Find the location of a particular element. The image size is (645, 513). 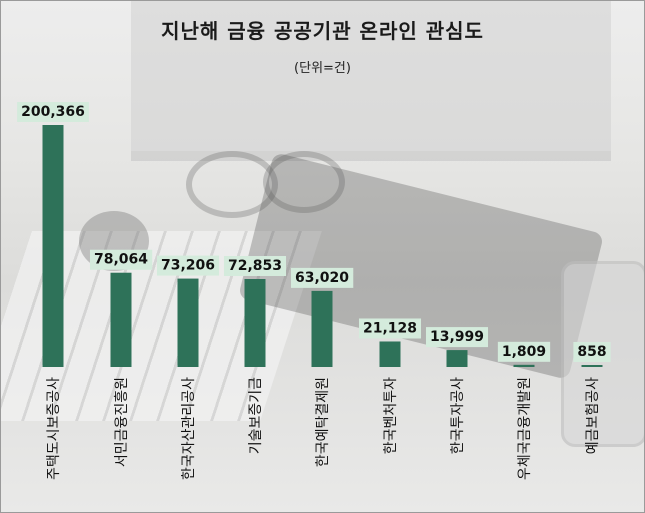

value-text-6: 21,128 is located at coordinates (390, 328).